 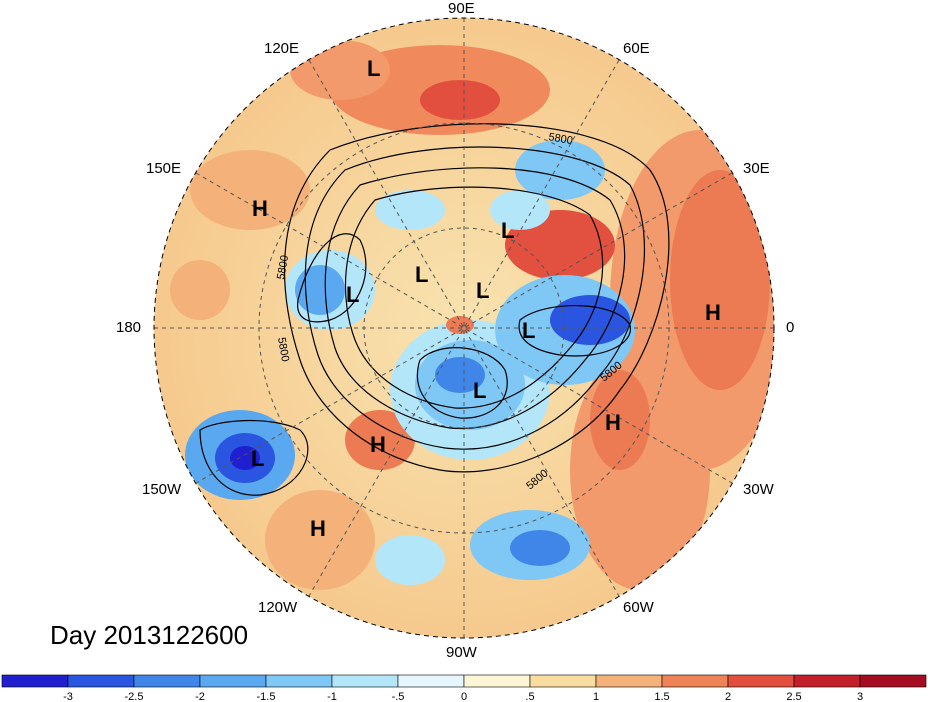 What do you see at coordinates (758, 489) in the screenshot?
I see `longitude-label-30w: 30W` at bounding box center [758, 489].